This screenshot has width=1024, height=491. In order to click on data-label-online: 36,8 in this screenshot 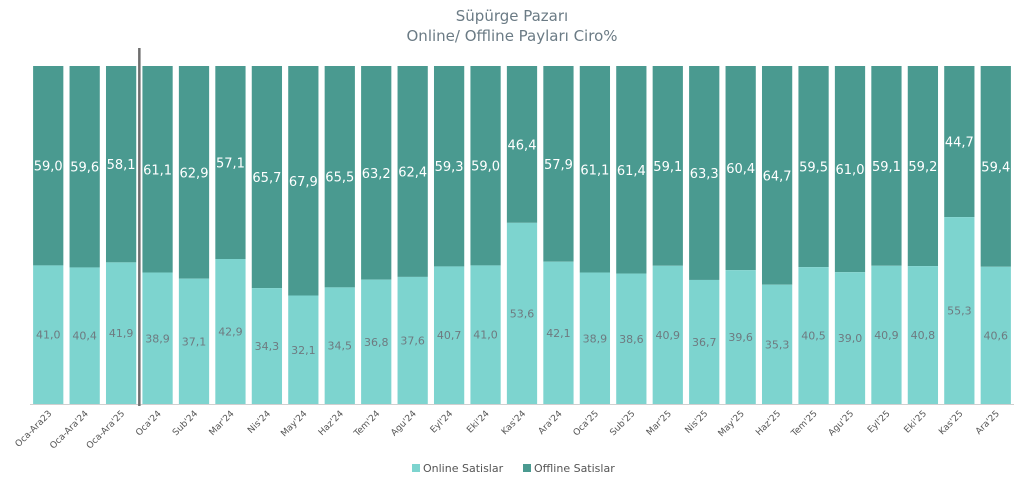, I will do `click(376, 342)`.